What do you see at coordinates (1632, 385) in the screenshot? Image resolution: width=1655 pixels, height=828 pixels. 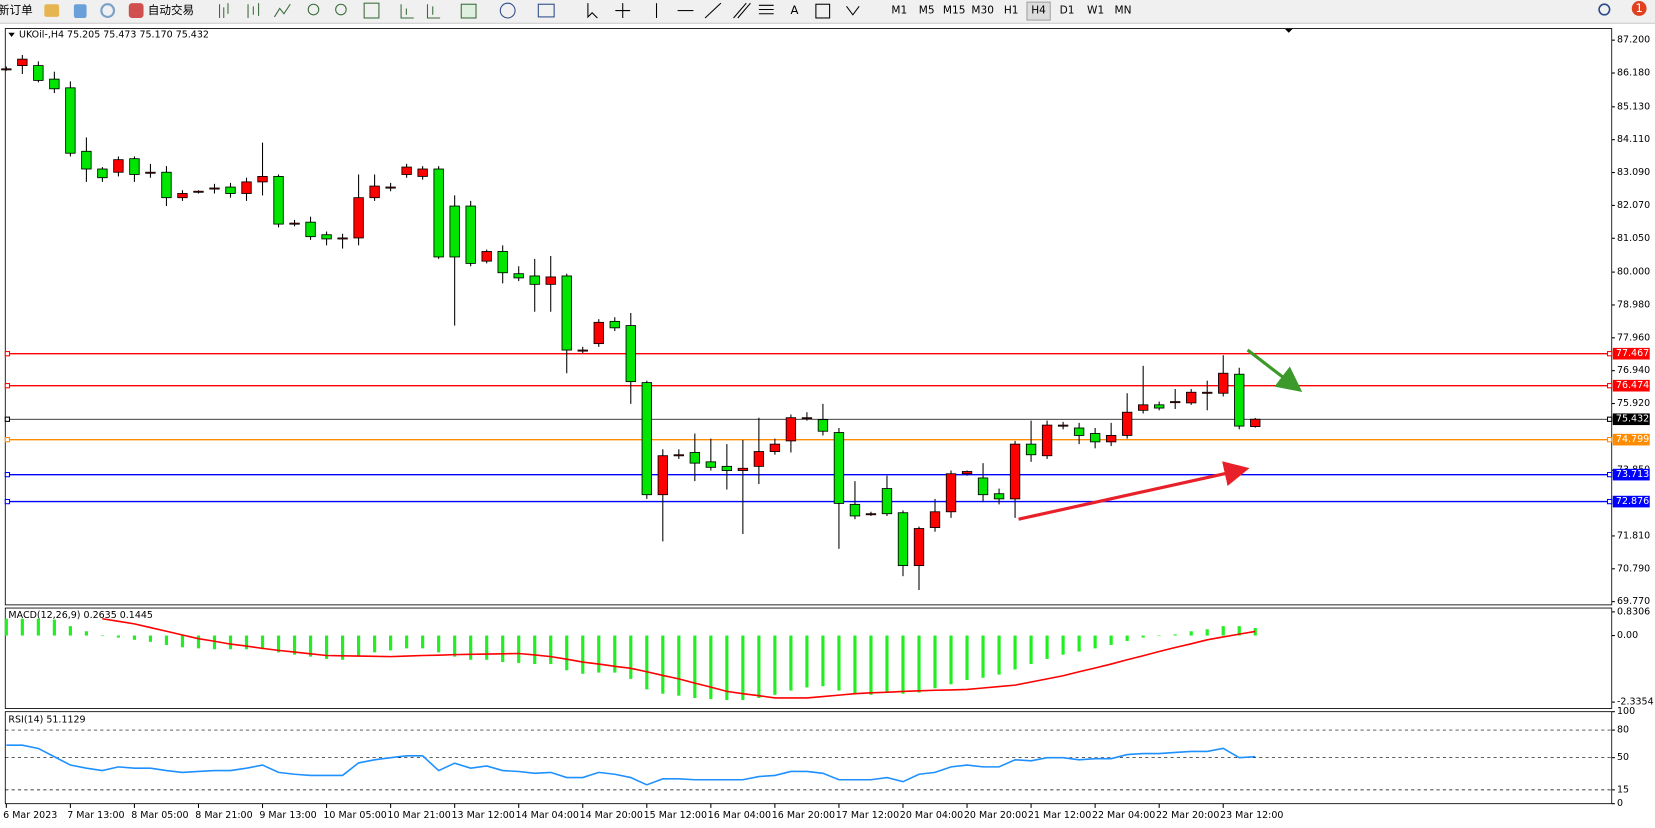 I see `level-label: 76.474` at bounding box center [1632, 385].